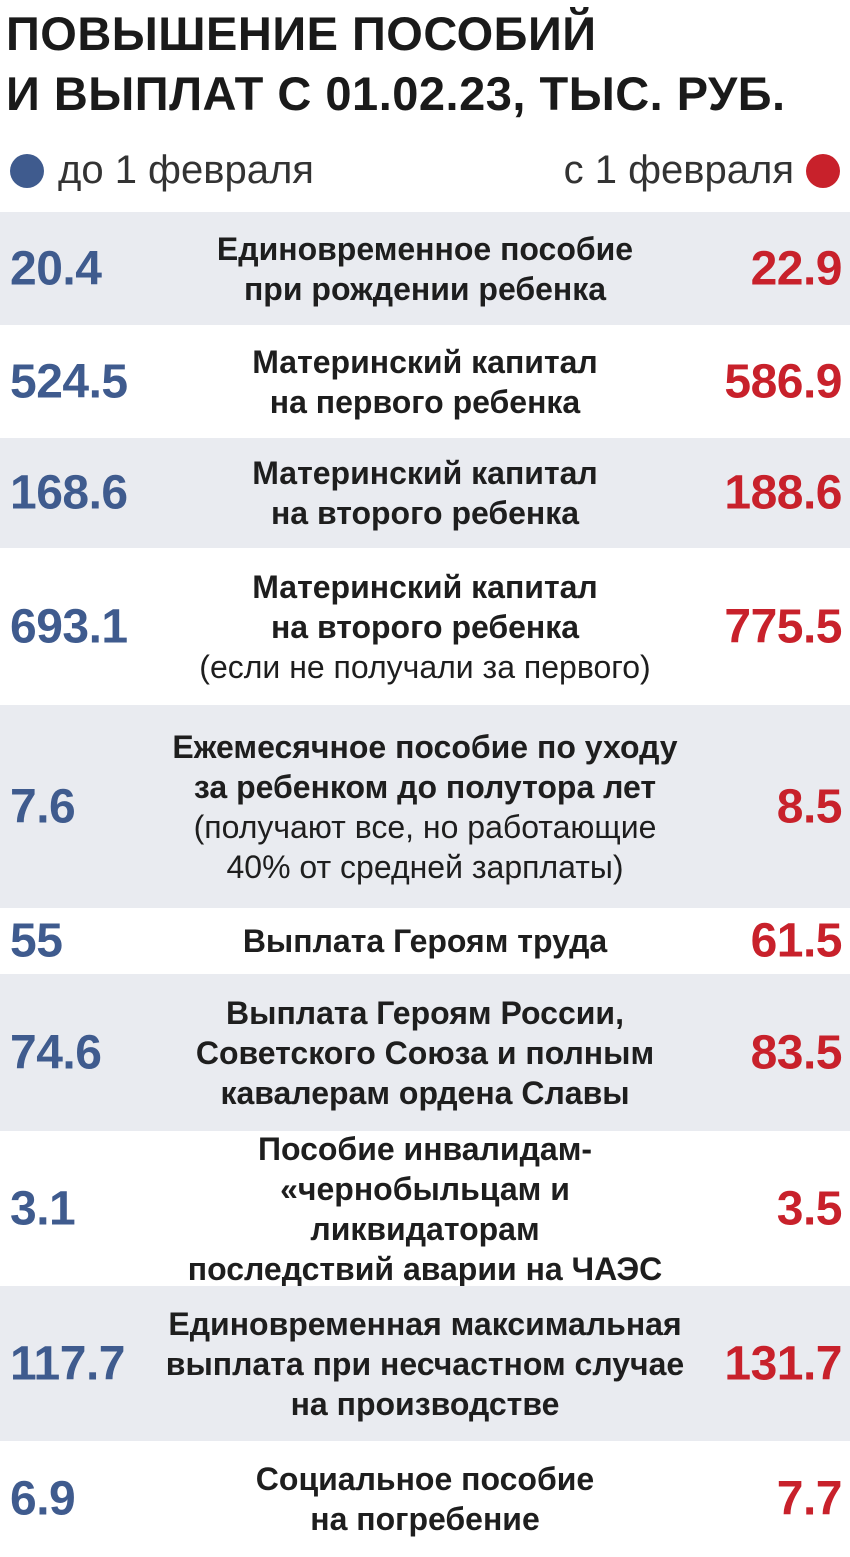  Describe the element at coordinates (783, 381) in the screenshot. I see `value-after: 586.9` at that location.